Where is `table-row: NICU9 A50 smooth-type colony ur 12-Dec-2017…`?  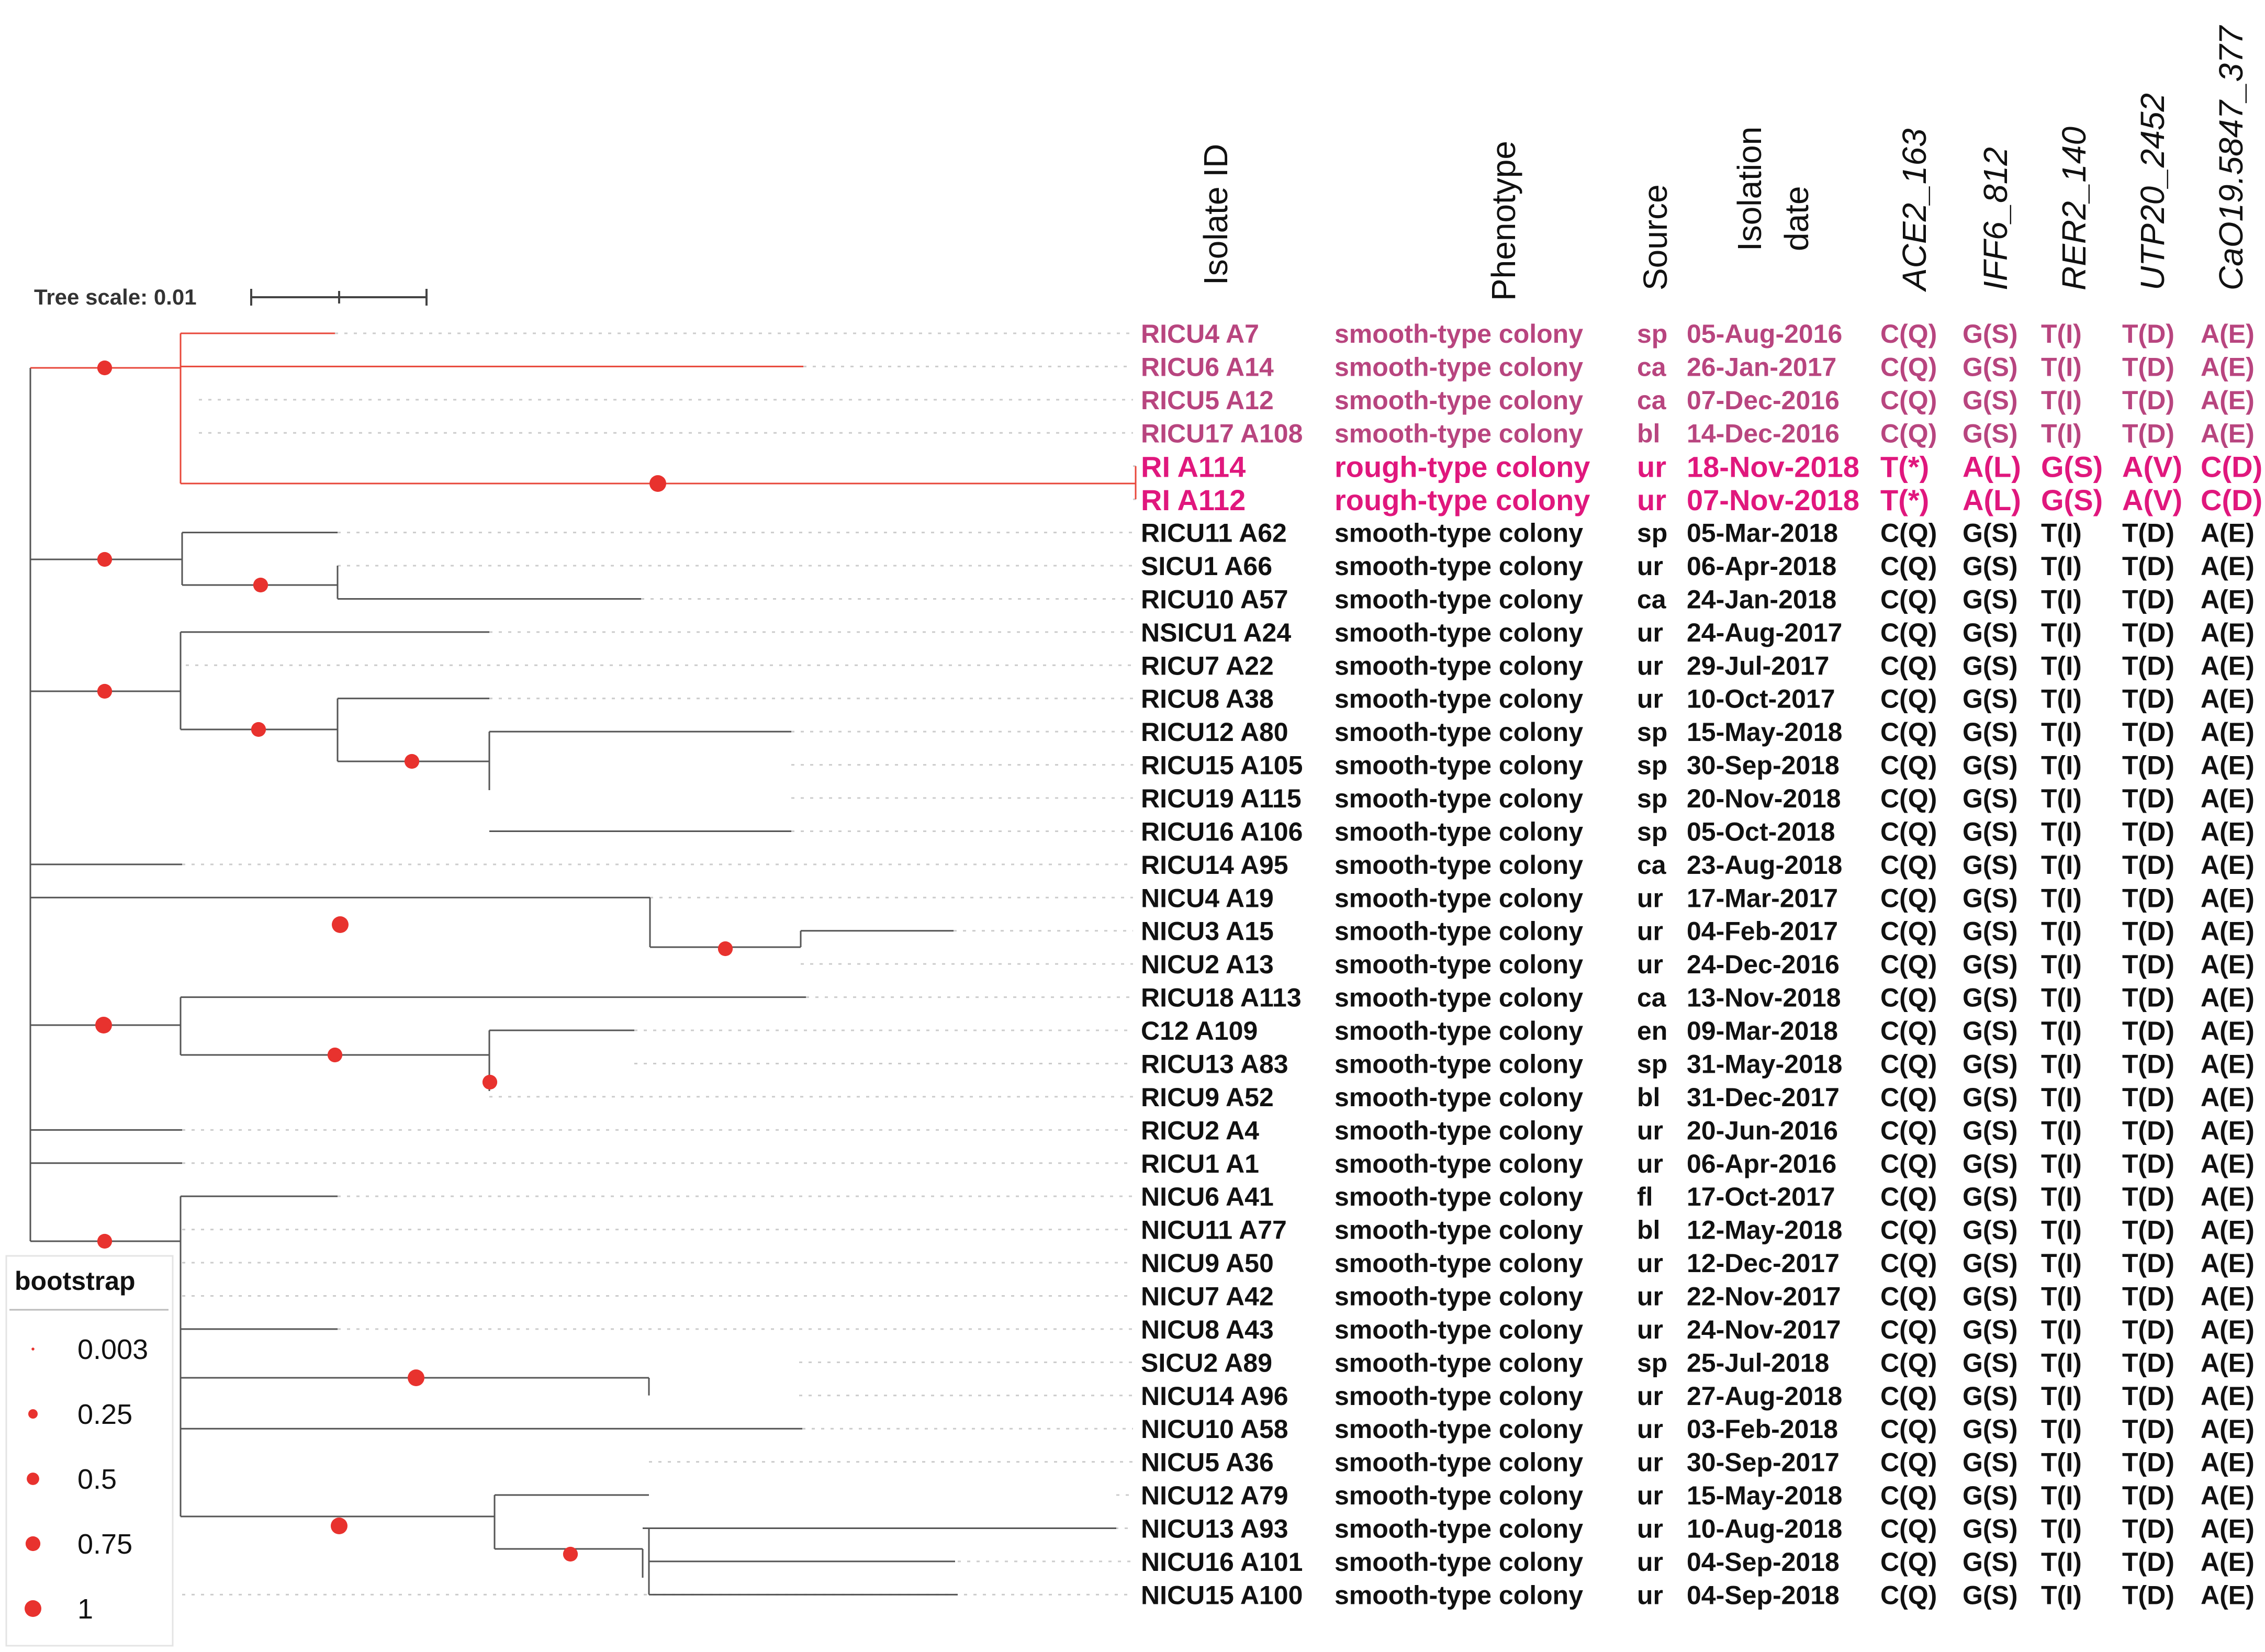
table-row: NICU9 A50 smooth-type colony ur 12-Dec-2017… is located at coordinates (1698, 1264).